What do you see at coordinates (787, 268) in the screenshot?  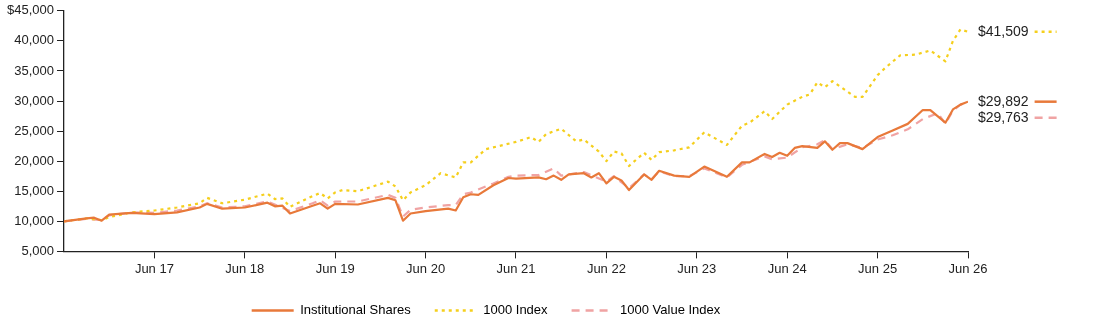 I see `x-tick-label: Jun 24` at bounding box center [787, 268].